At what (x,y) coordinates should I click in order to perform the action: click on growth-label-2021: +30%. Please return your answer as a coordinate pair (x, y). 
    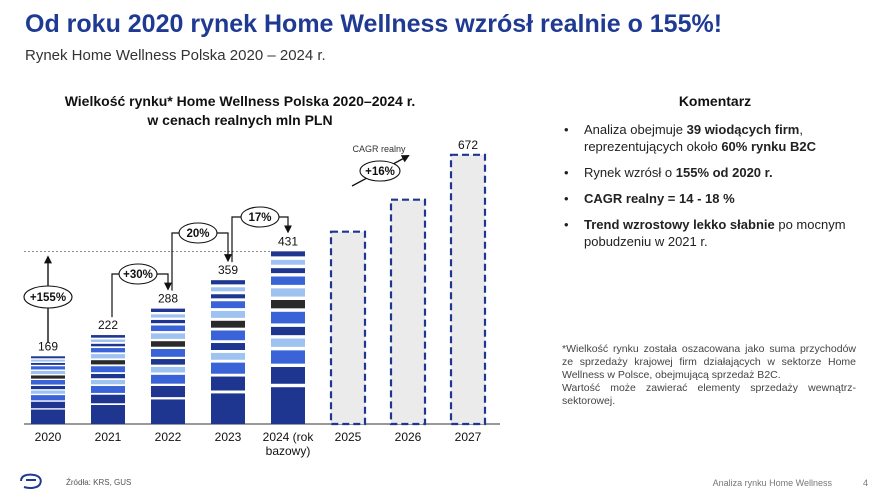
    Looking at the image, I should click on (138, 275).